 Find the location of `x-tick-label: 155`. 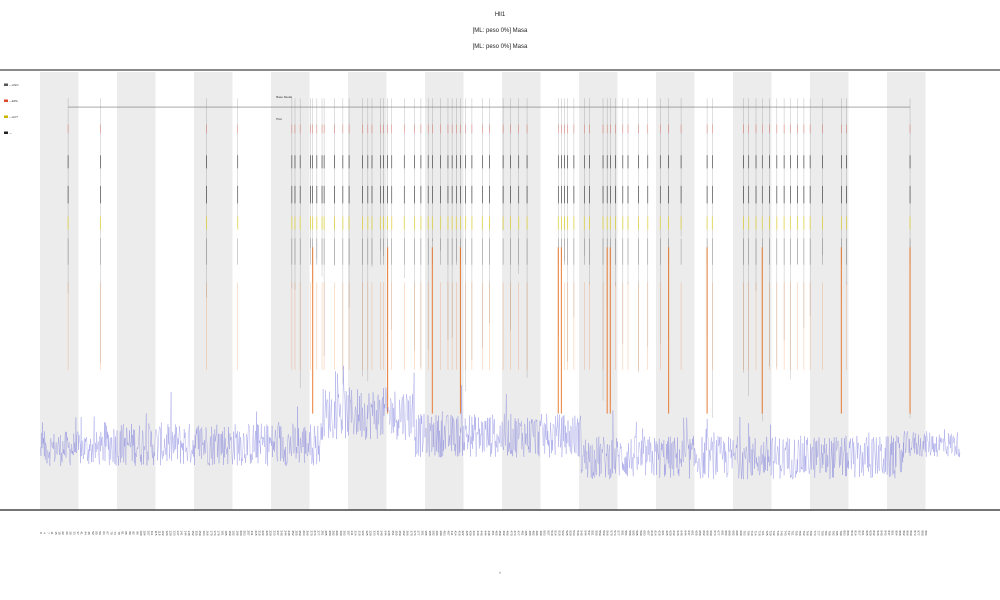

x-tick-label: 155 is located at coordinates (197, 532).